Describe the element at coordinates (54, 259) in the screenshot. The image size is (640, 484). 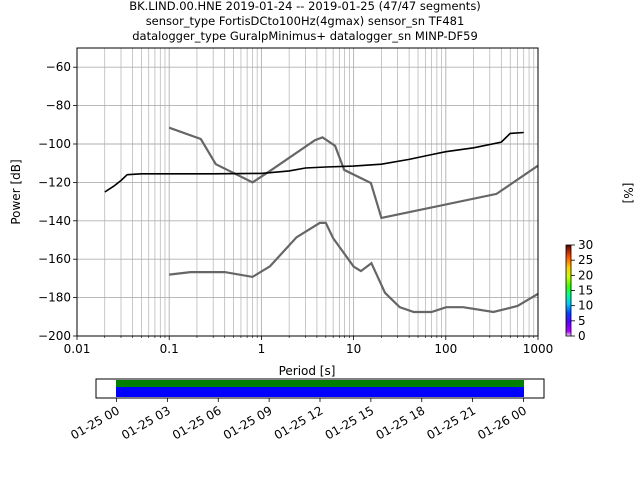
I see `y-tick-label: −160` at that location.